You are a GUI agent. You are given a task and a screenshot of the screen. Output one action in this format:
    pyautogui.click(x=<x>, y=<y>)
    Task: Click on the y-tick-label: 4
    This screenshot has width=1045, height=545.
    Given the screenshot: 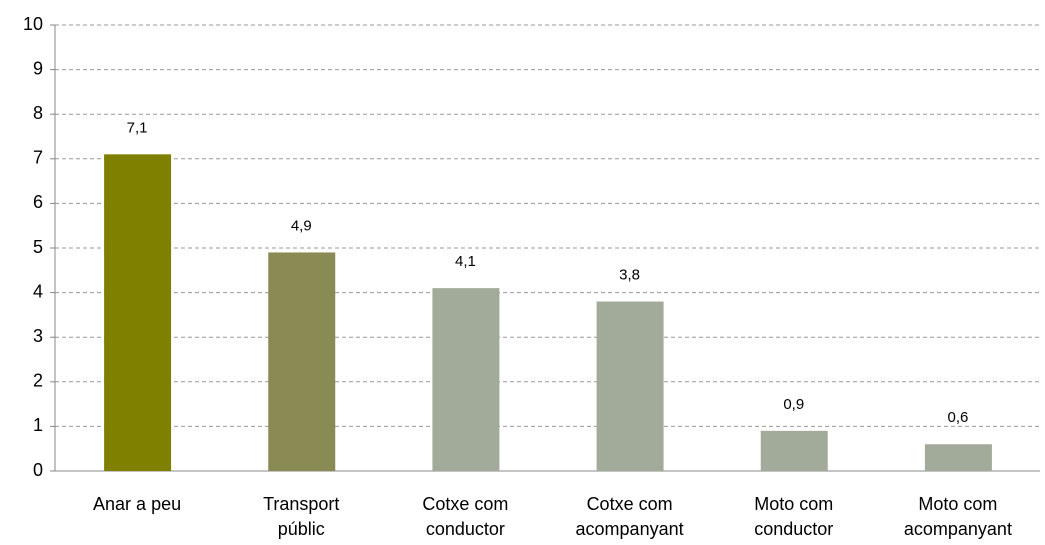 What is the action you would take?
    pyautogui.click(x=38, y=291)
    